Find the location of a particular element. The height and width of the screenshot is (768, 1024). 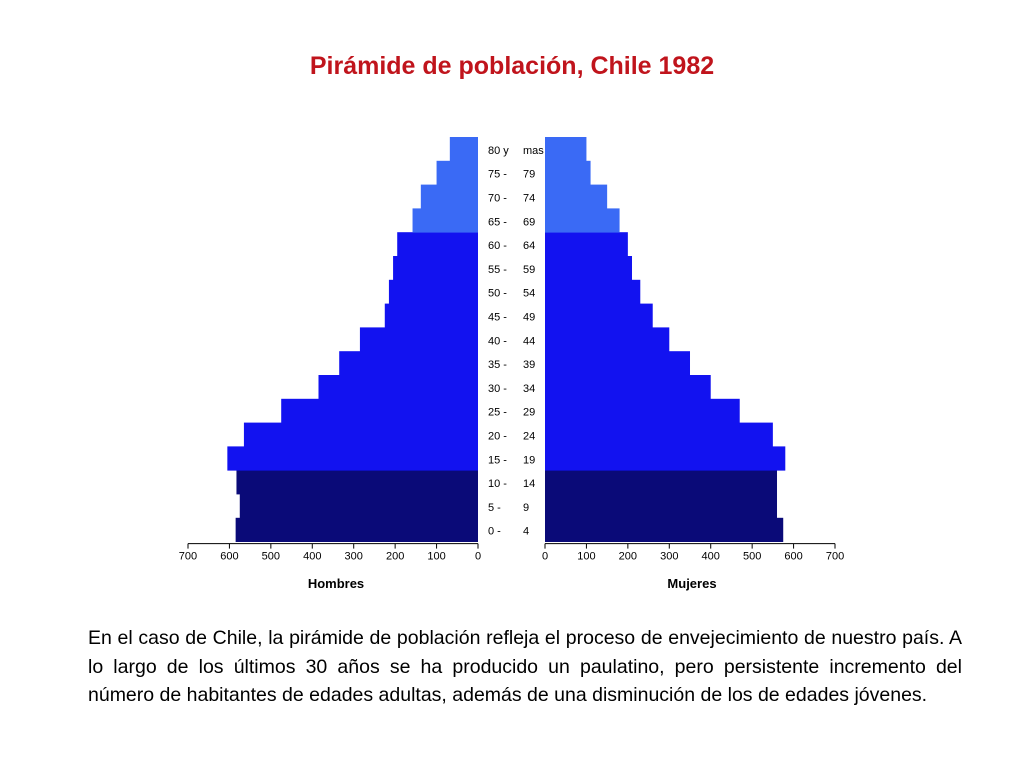

male-tick-label-4: 400 is located at coordinates (312, 557).